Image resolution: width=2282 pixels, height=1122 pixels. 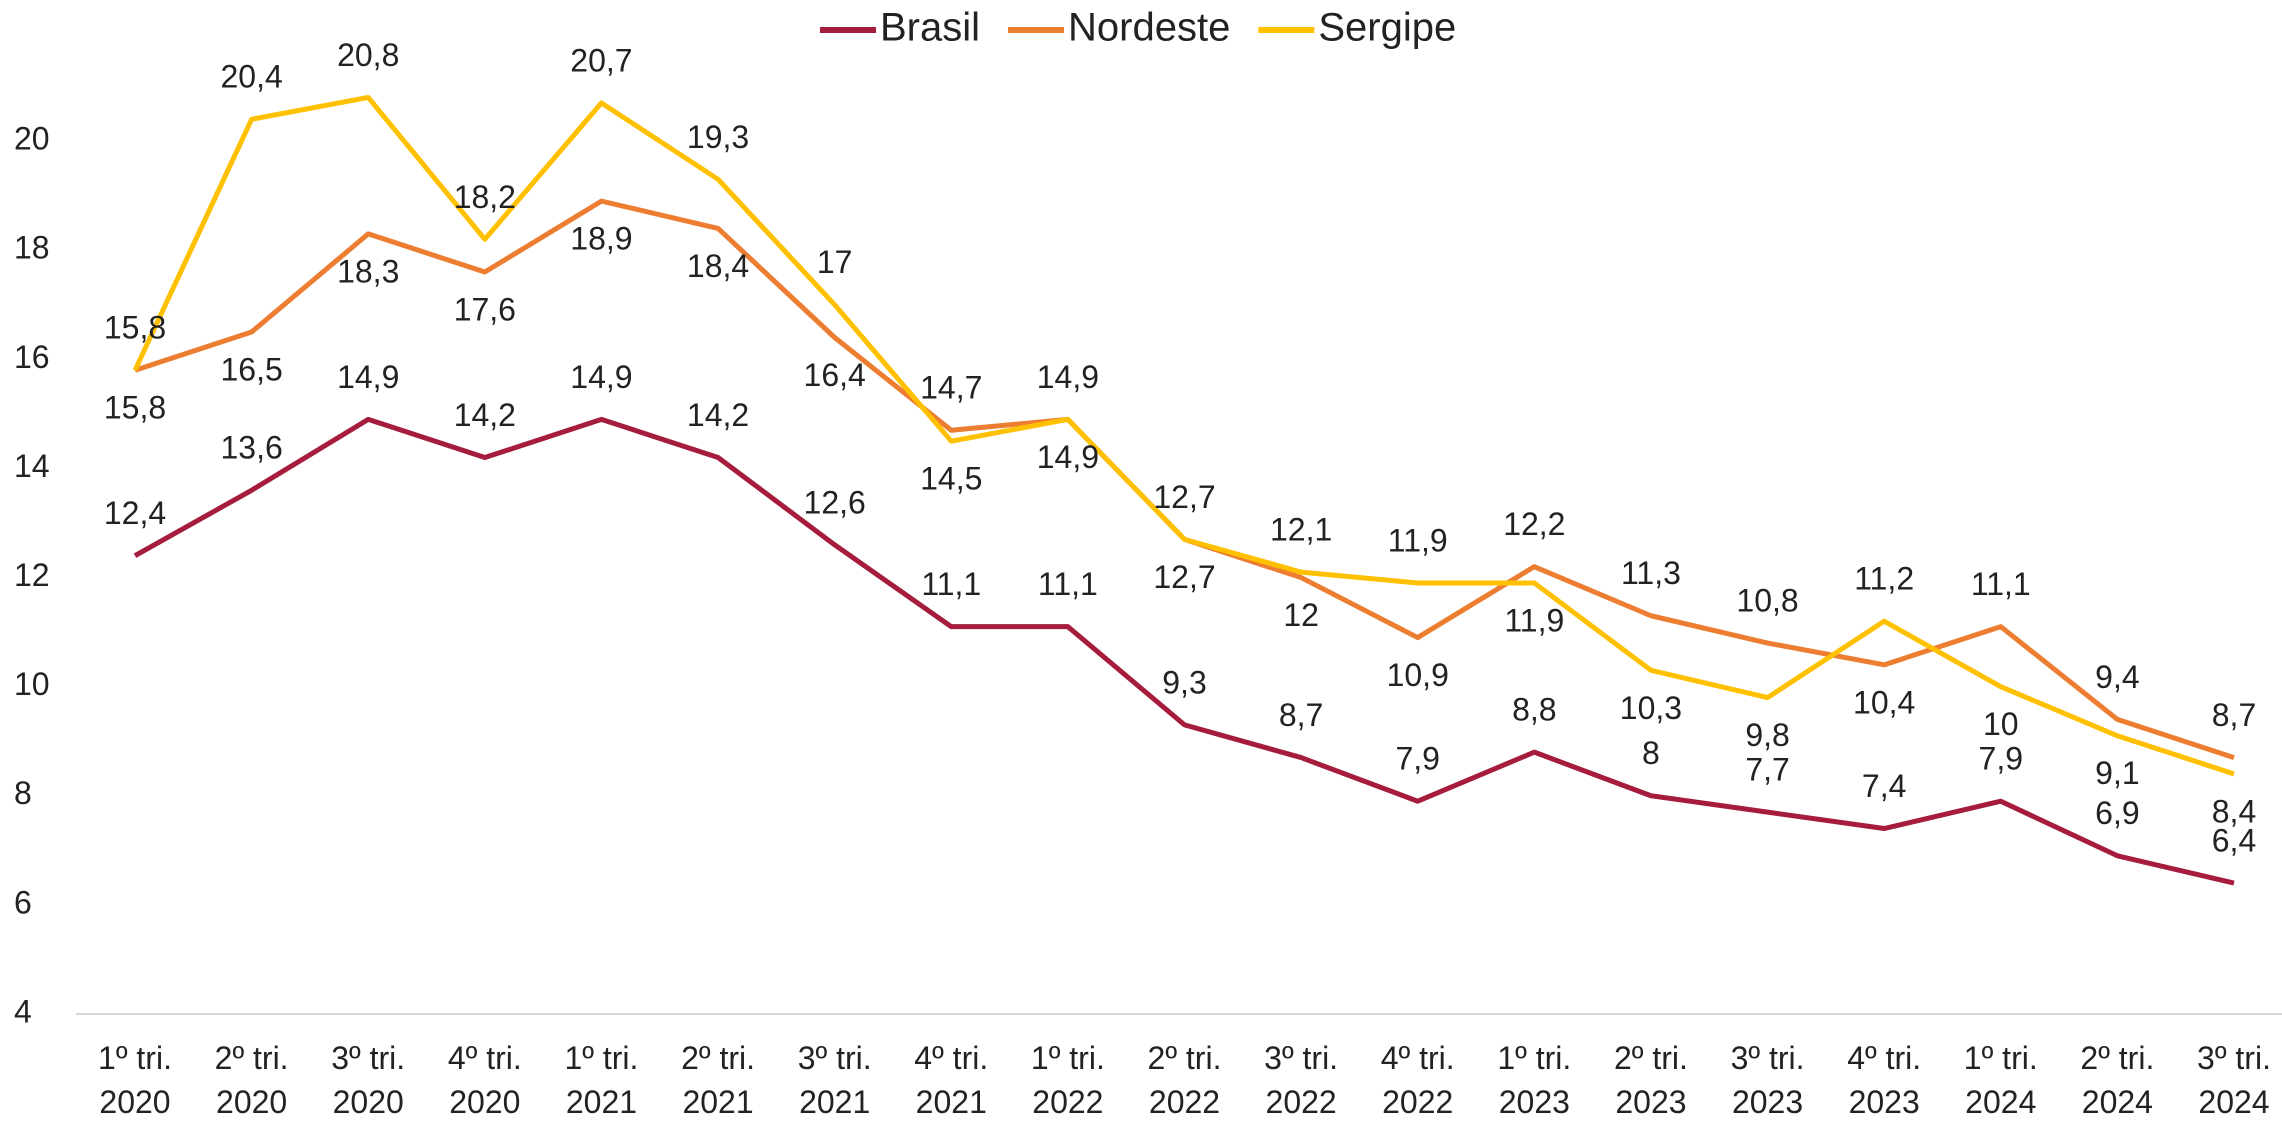 What do you see at coordinates (2117, 813) in the screenshot?
I see `data-label: 6,9` at bounding box center [2117, 813].